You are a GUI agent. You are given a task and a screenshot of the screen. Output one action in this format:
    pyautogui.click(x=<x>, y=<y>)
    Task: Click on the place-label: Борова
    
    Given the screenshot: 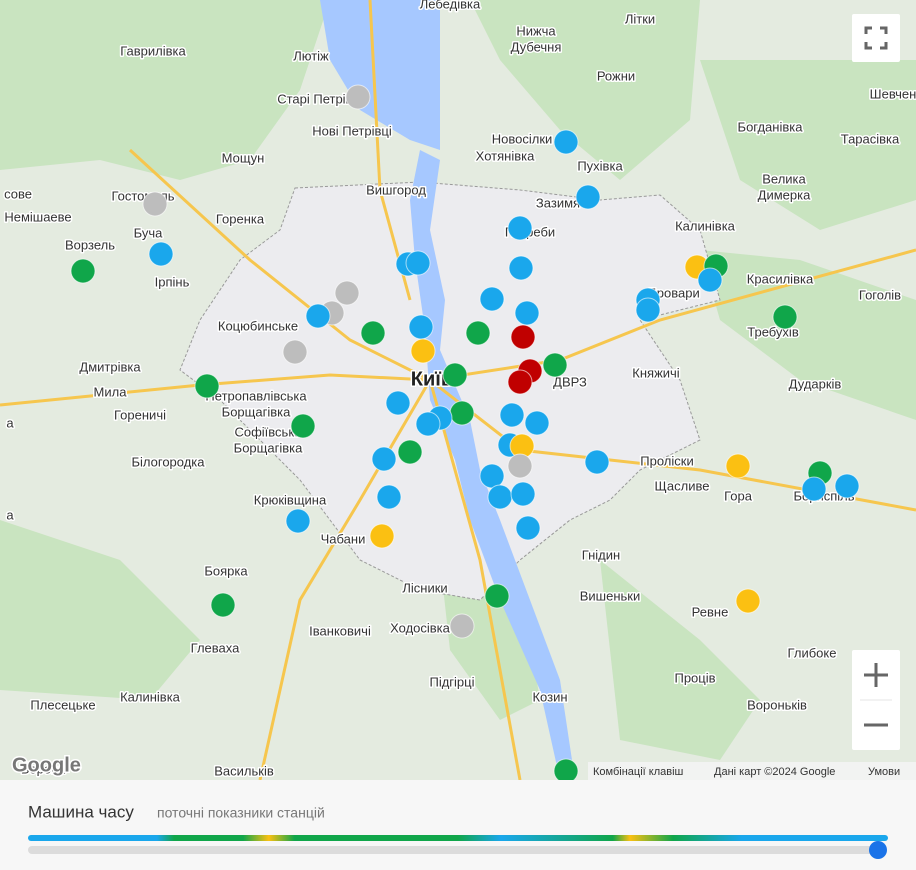 What is the action you would take?
    pyautogui.click(x=43, y=768)
    